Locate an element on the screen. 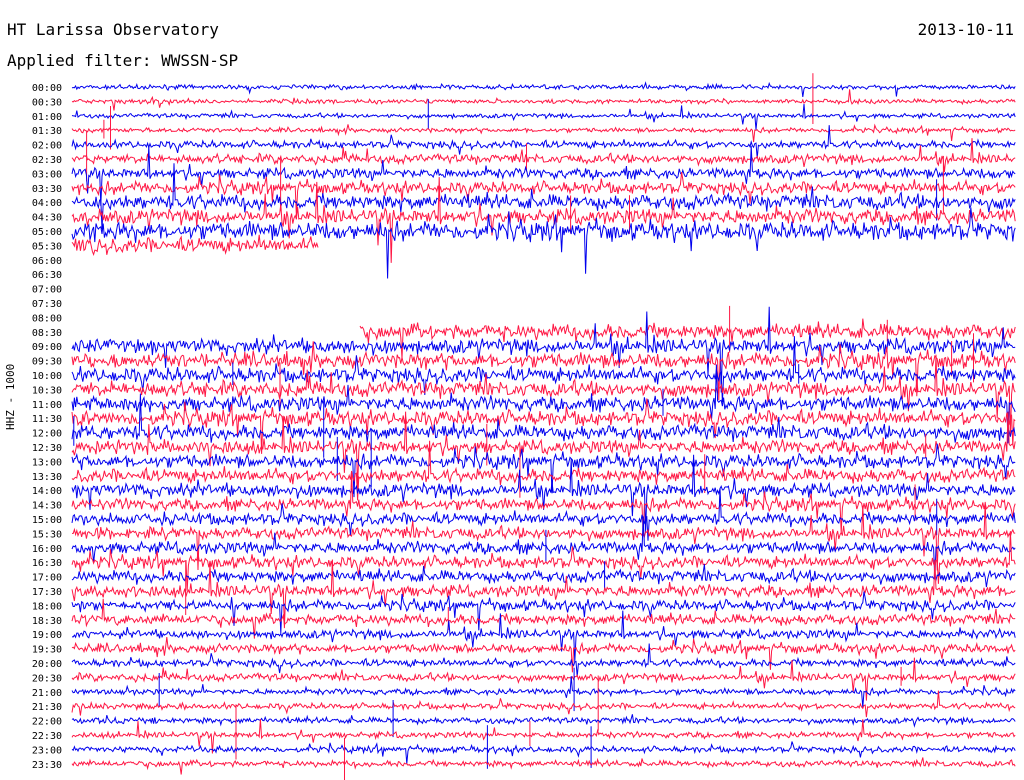 Image resolution: width=1024 pixels, height=780 pixels. row-time-label: 09:00 is located at coordinates (47, 347).